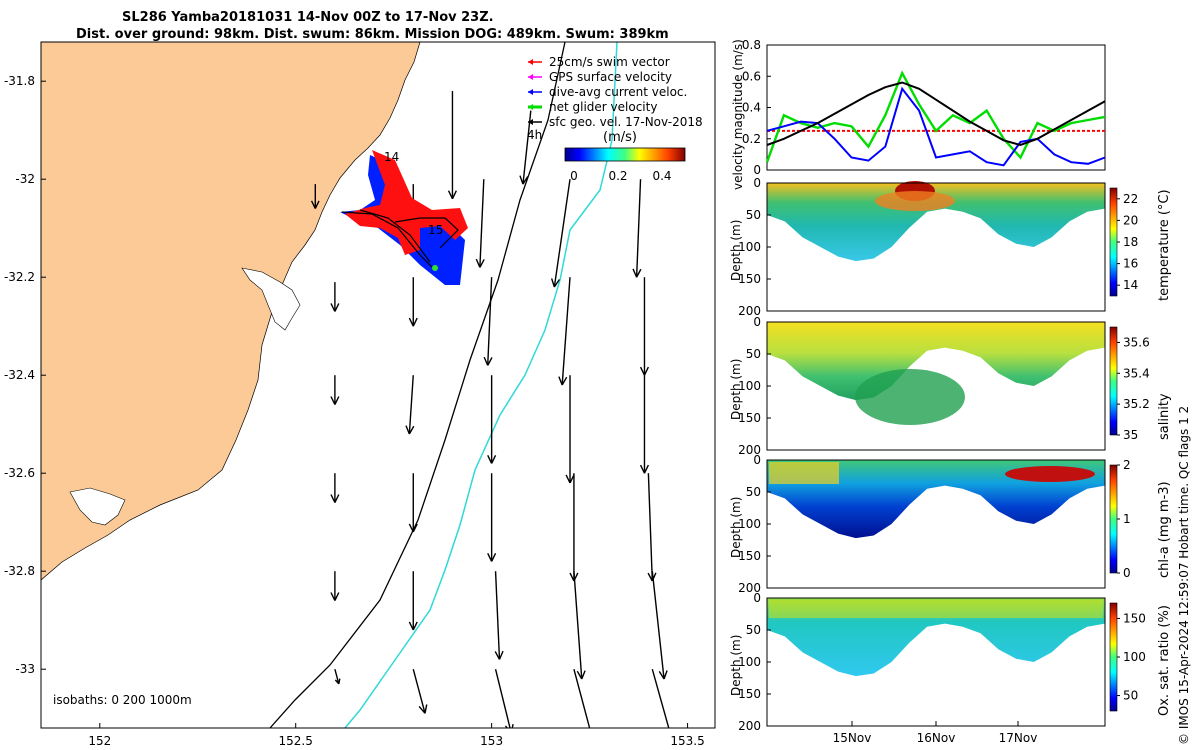 Image resolution: width=1200 pixels, height=750 pixels. I want to click on colorbar-tick-label: 14, so click(1130, 285).